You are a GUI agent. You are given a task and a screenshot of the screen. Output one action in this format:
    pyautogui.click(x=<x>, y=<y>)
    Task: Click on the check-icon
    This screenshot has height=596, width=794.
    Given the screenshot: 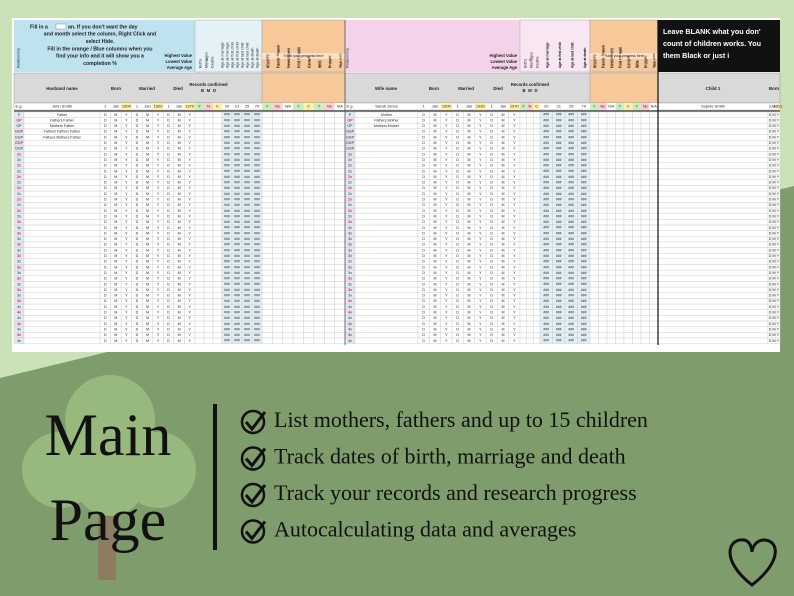 What is the action you would take?
    pyautogui.click(x=255, y=530)
    